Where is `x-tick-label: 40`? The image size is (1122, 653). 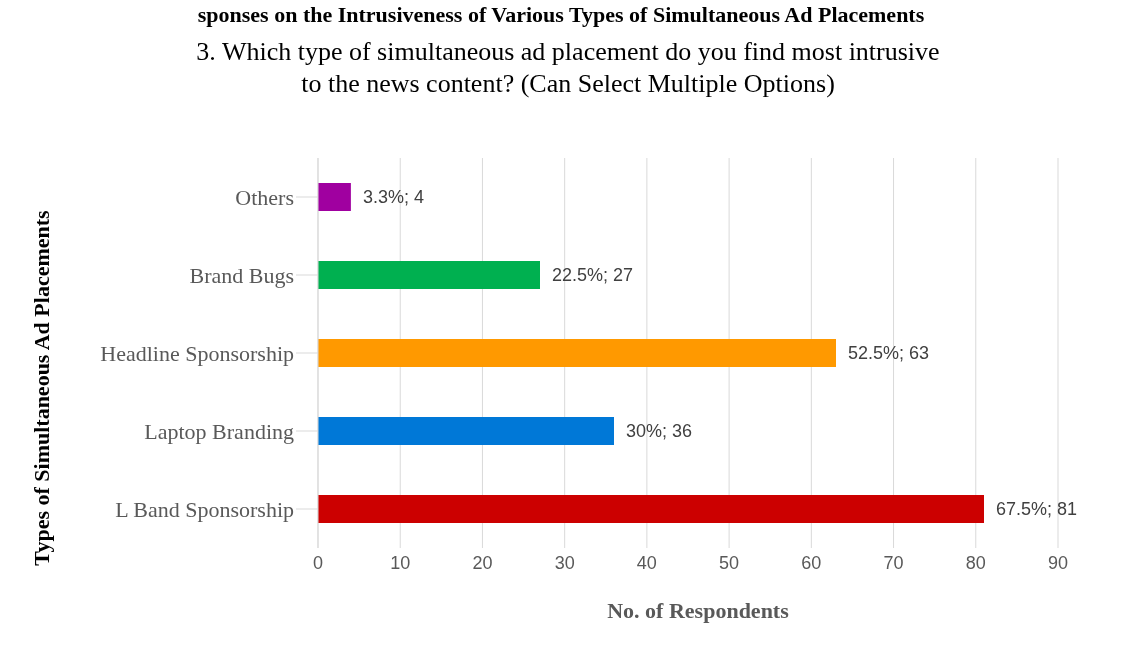
x-tick-label: 40 is located at coordinates (646, 562).